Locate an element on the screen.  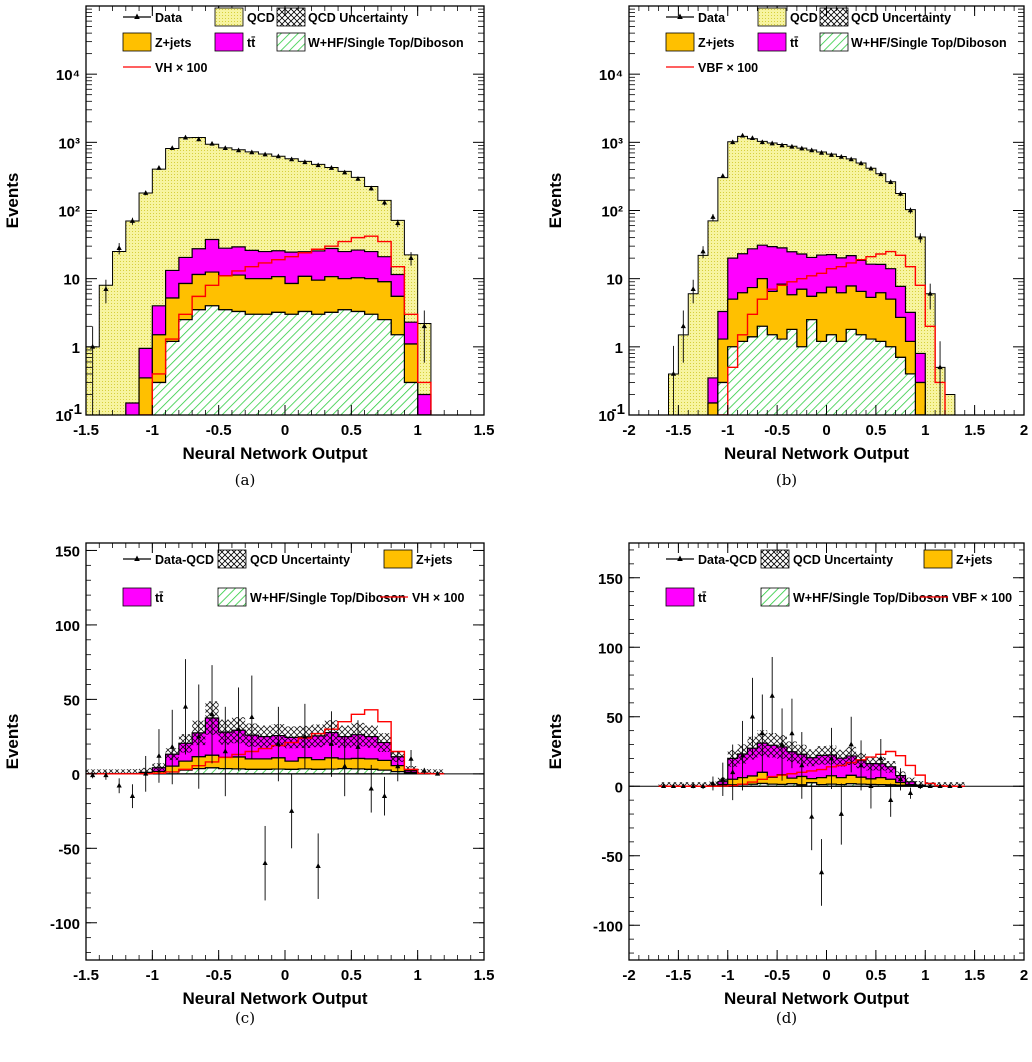
x-tick-label: -0.5 is located at coordinates (777, 975).